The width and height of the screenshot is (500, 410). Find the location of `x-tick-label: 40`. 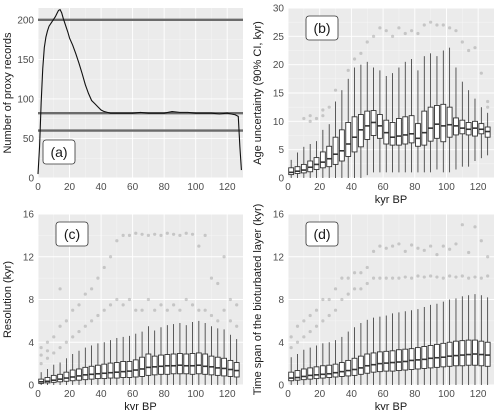

x-tick-label: 40 is located at coordinates (352, 394).